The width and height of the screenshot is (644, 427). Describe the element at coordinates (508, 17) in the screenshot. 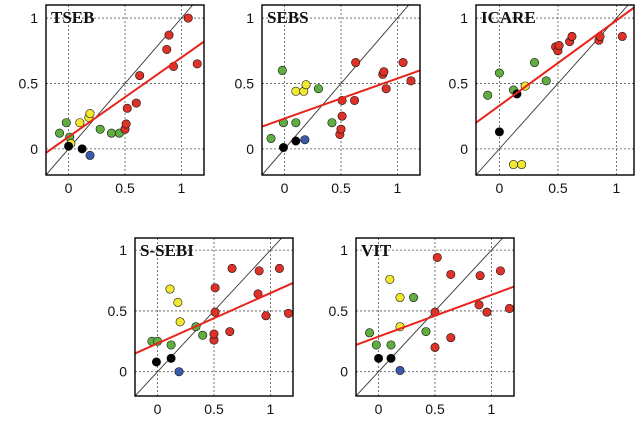

I see `panel-title: ICARE` at that location.